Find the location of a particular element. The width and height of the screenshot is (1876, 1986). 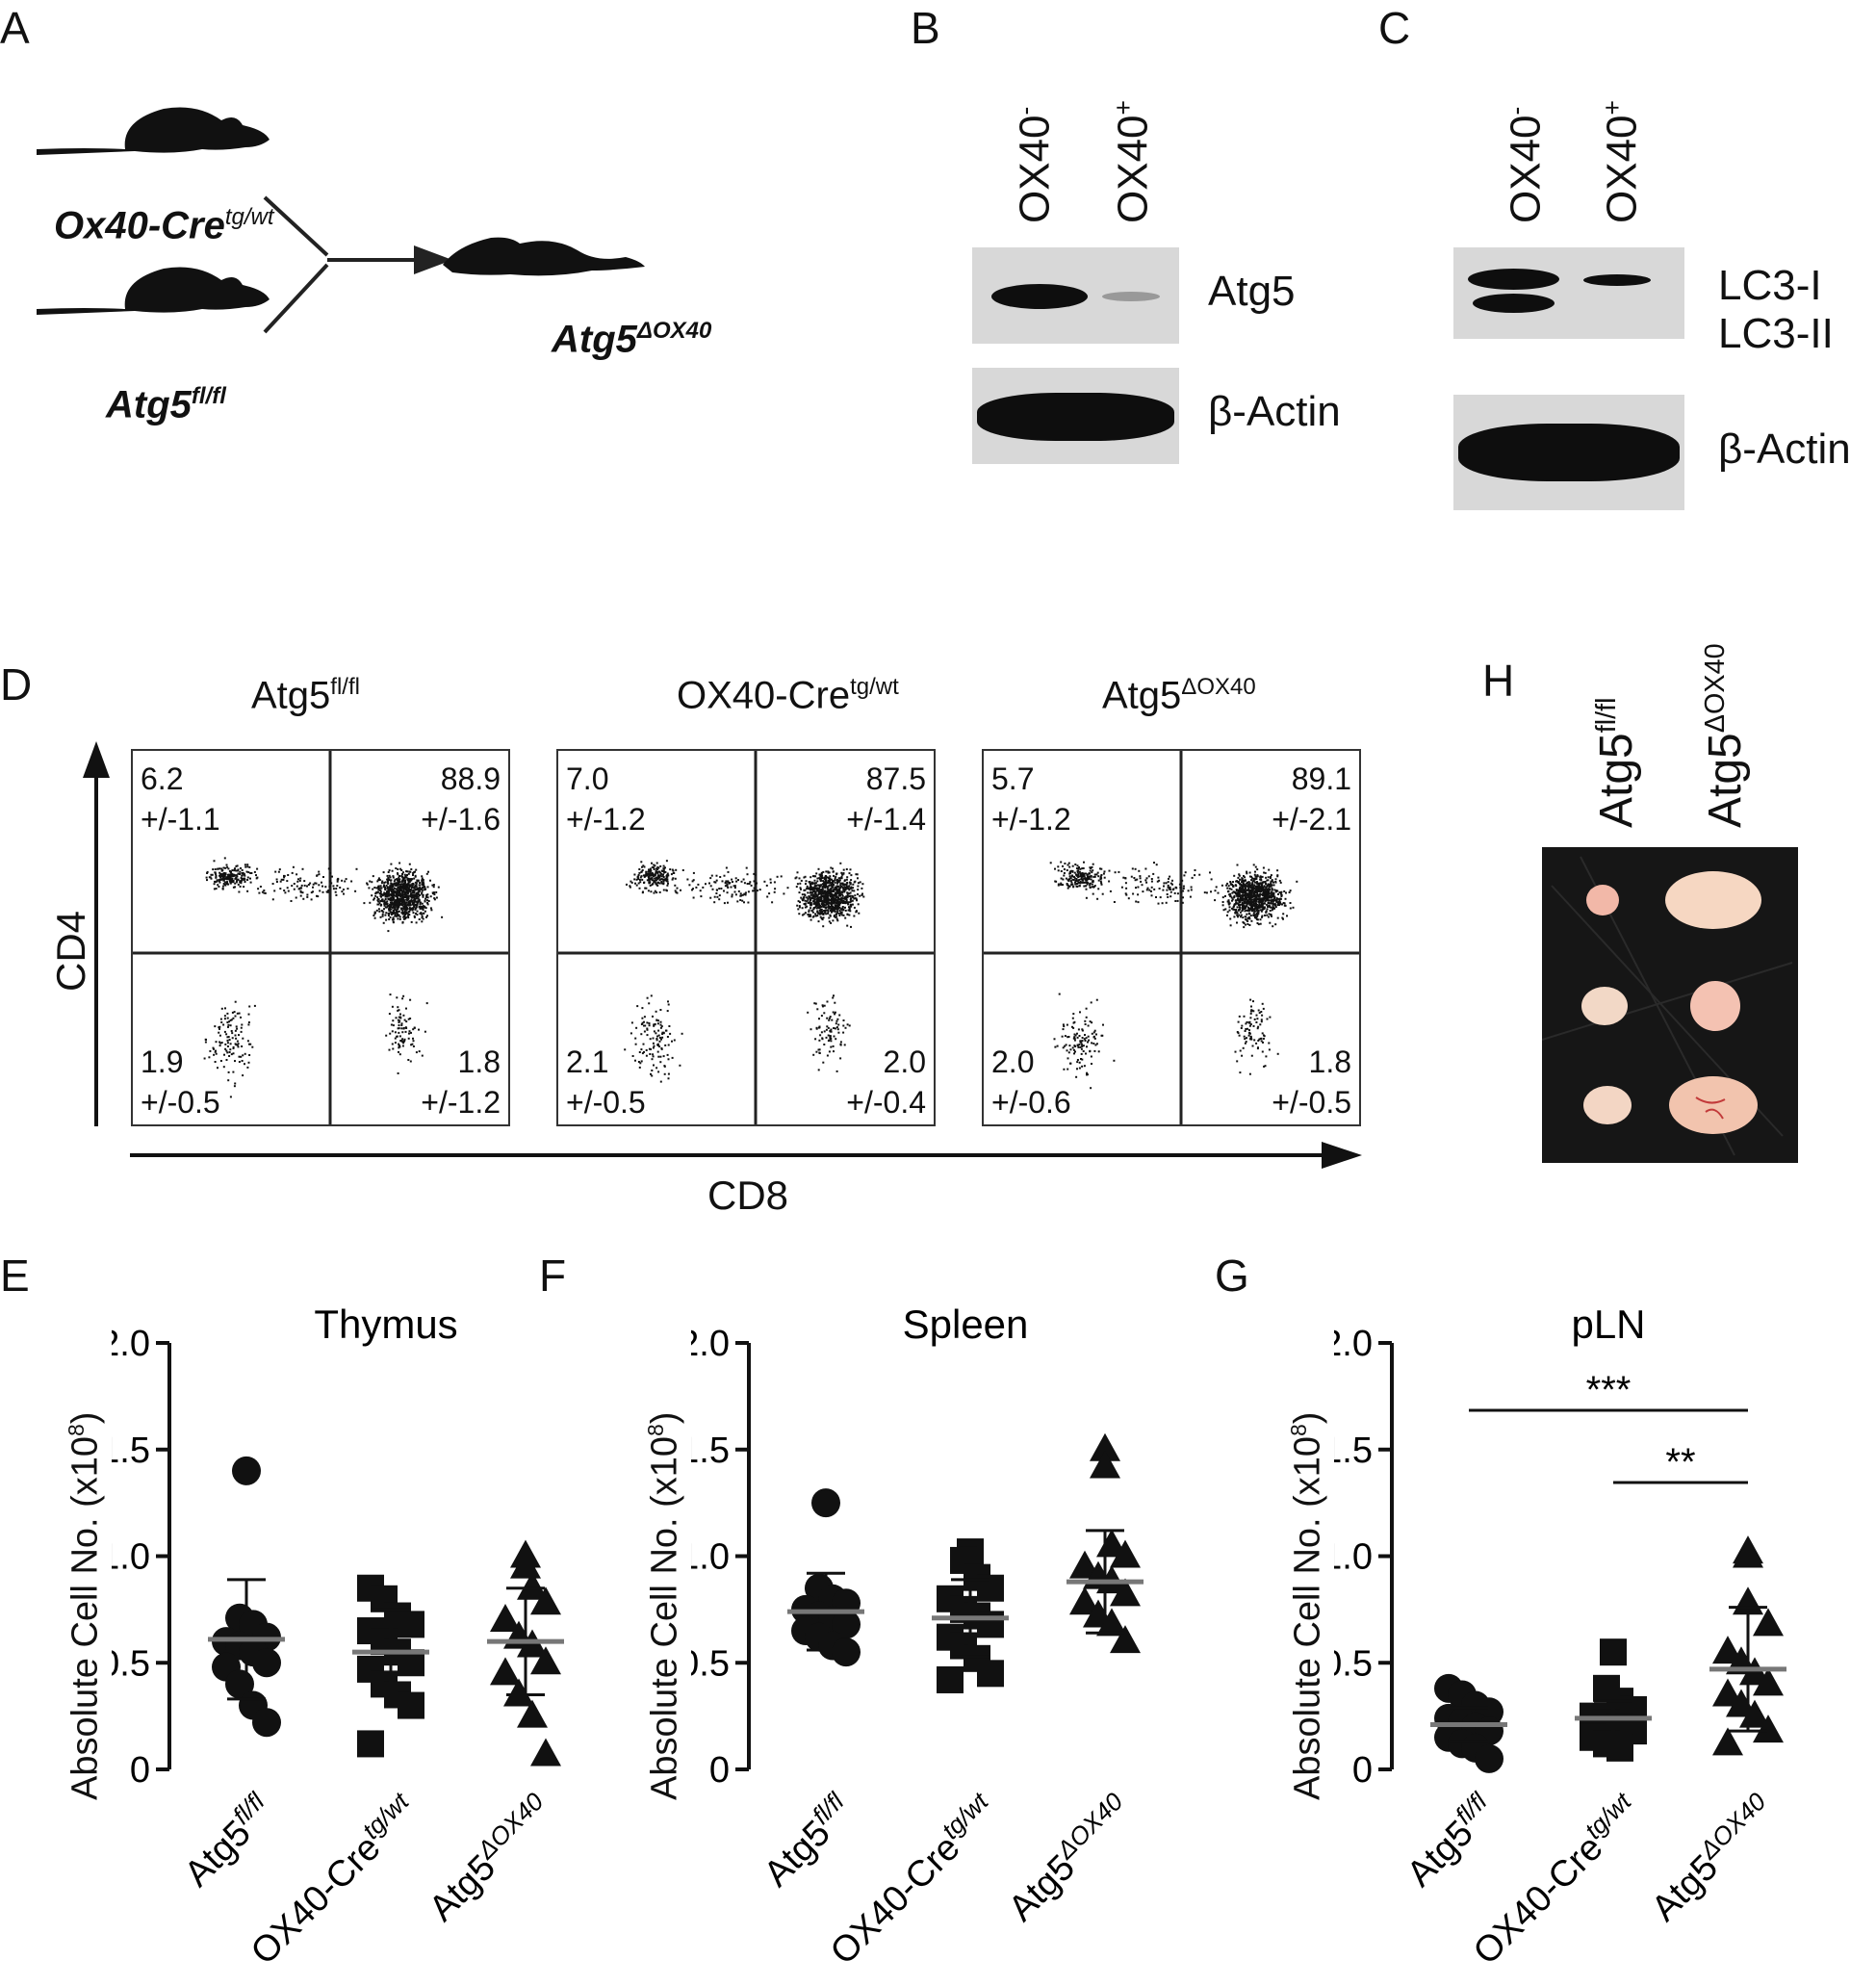

facs-quadrant-ur: 87.5 +/-1.4 is located at coordinates (886, 799).